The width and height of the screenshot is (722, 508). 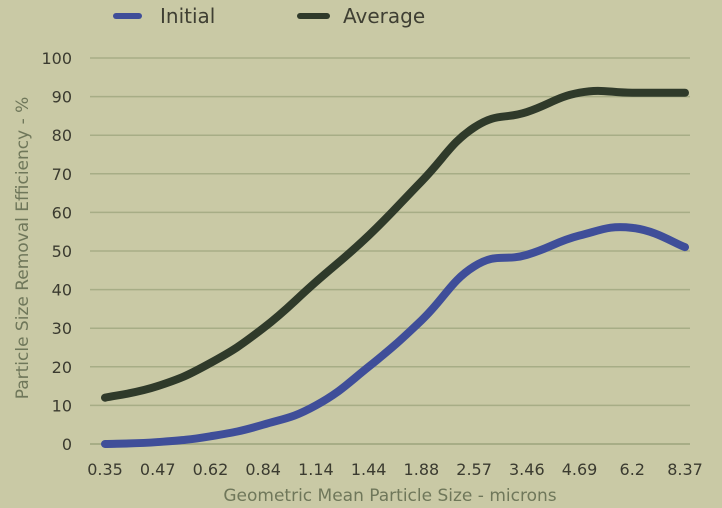 I want to click on x-tick-label-0: 0.35, so click(x=105, y=469).